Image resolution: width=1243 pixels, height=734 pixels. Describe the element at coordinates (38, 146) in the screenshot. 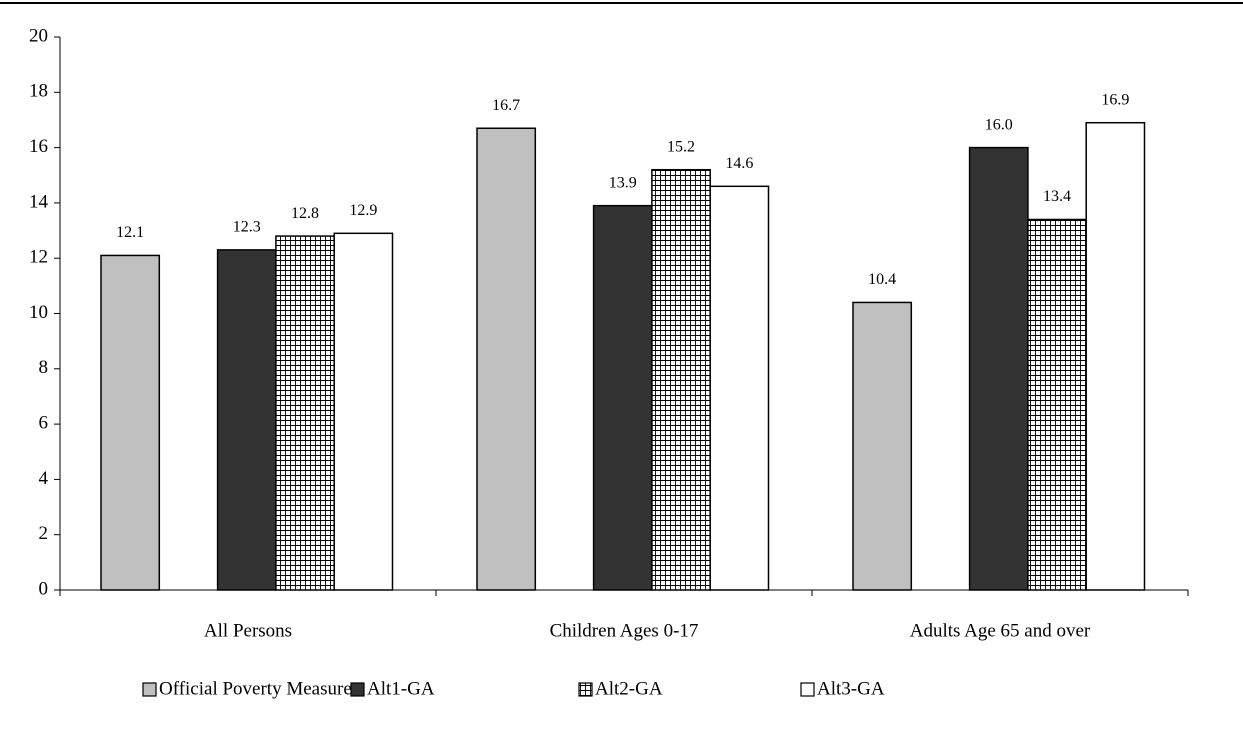

I see `y-tick-label: 16` at that location.